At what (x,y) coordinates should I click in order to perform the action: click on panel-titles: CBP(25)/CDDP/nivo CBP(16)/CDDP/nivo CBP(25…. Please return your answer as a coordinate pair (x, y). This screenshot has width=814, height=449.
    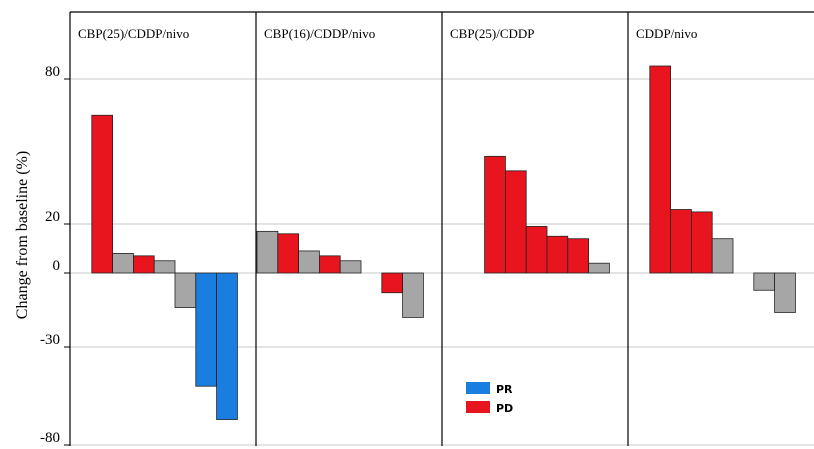
    Looking at the image, I should click on (387, 33).